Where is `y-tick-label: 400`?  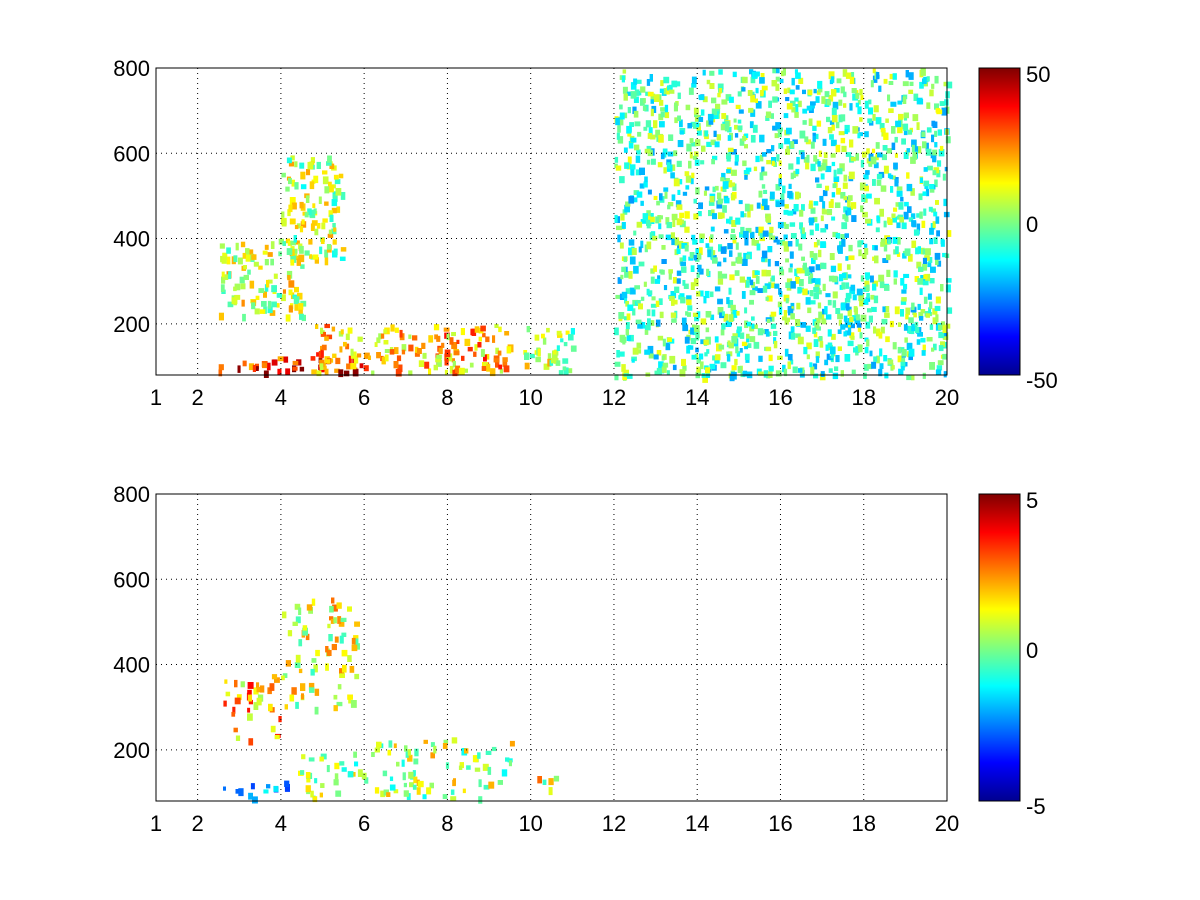 y-tick-label: 400 is located at coordinates (131, 665).